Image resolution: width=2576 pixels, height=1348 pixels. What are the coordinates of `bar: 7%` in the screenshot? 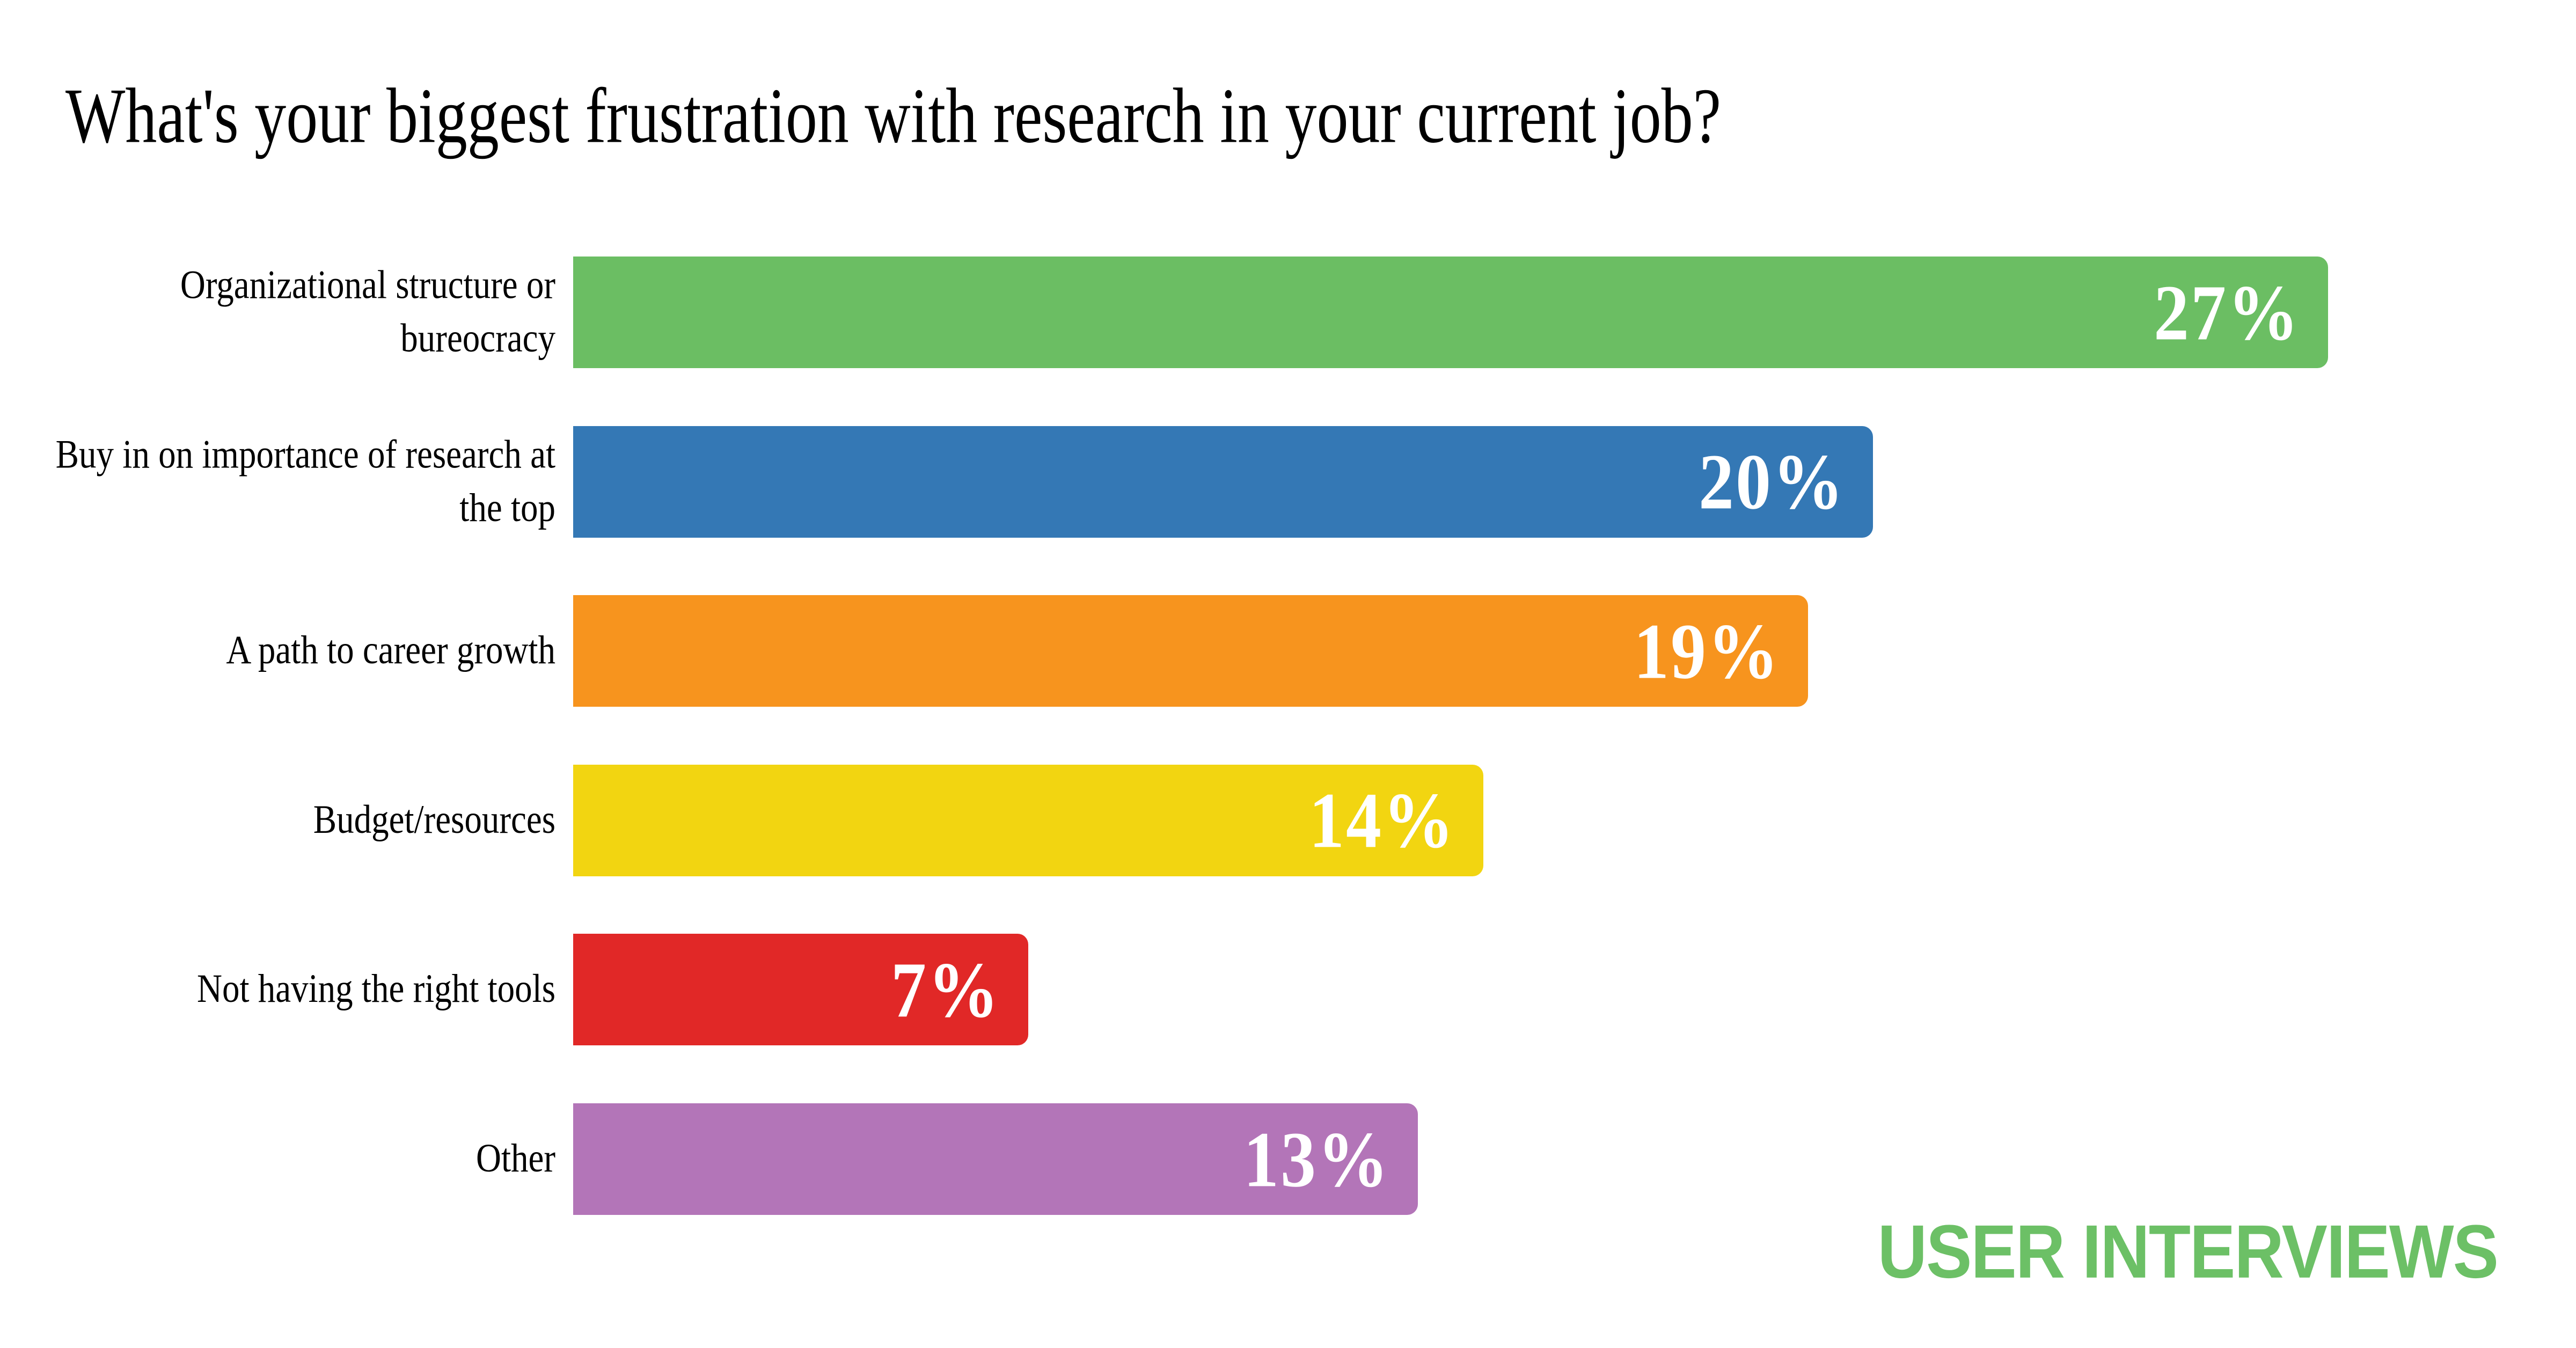 It's located at (800, 990).